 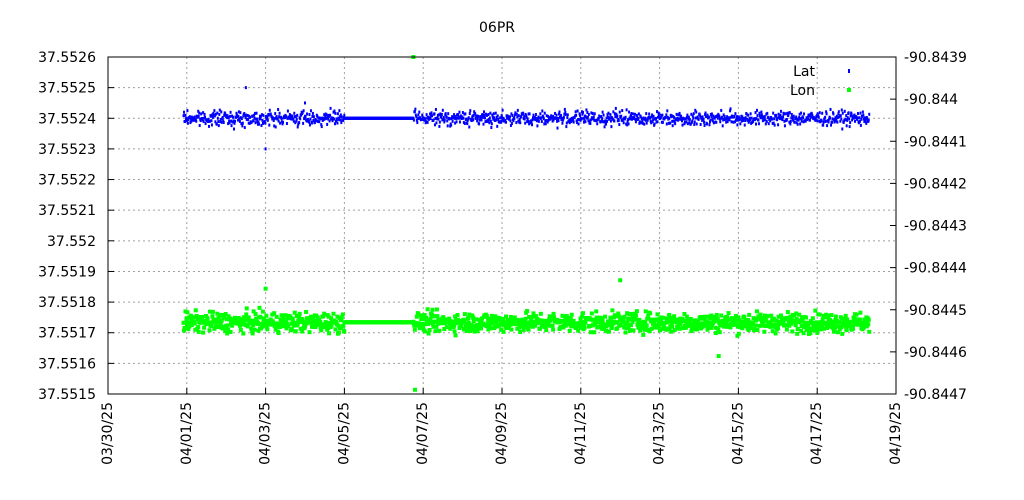 I want to click on x-tick-label: 04/07/25, so click(x=423, y=433).